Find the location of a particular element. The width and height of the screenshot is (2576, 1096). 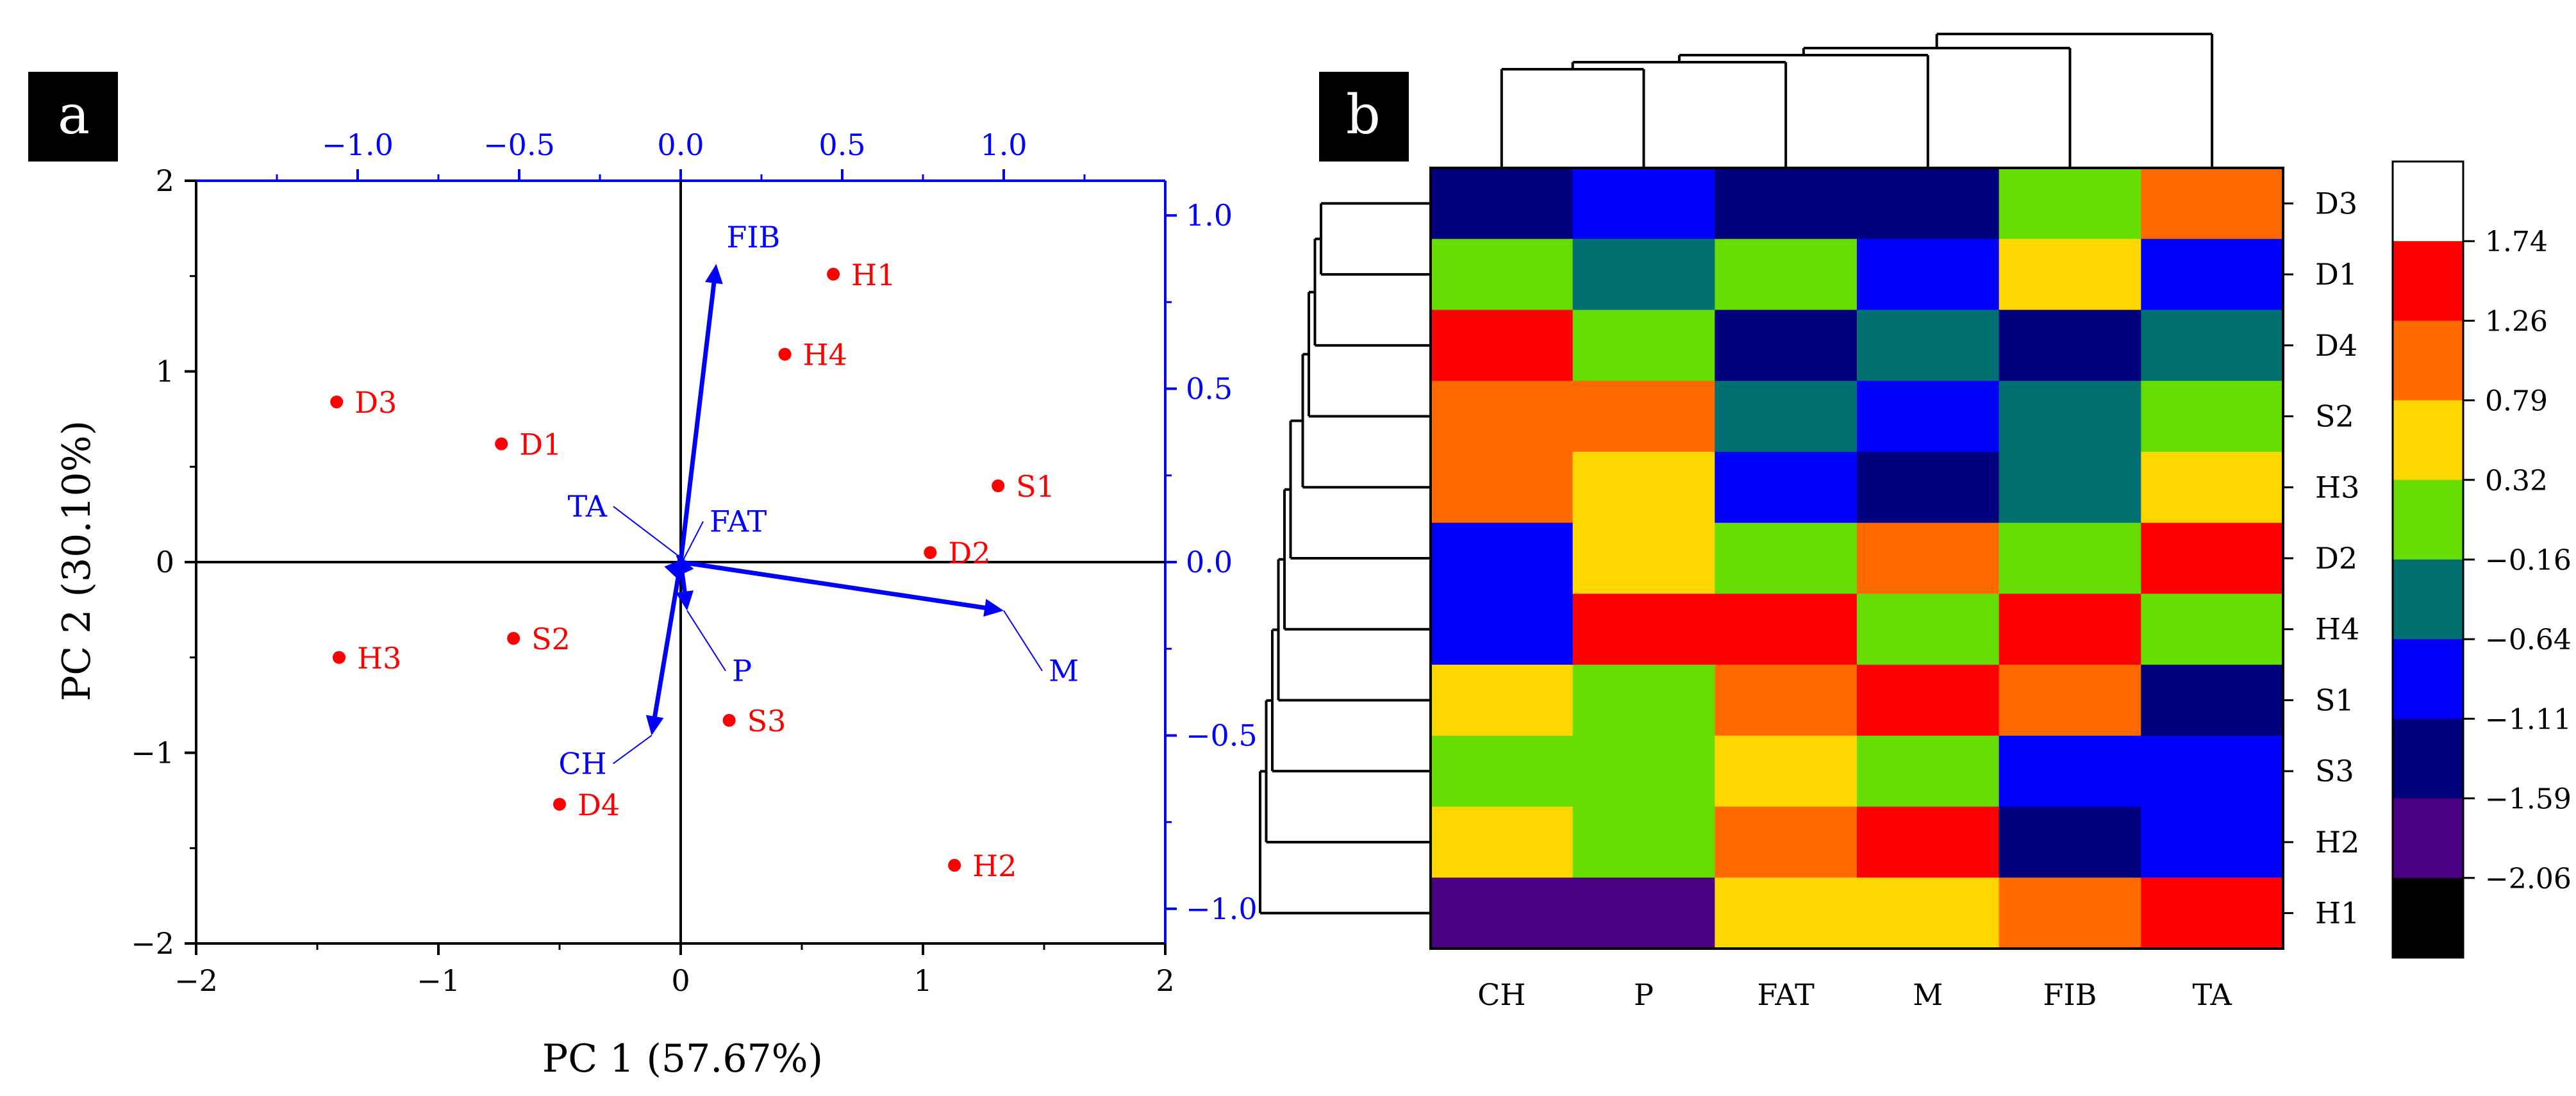

loading-label: FIB is located at coordinates (753, 237).